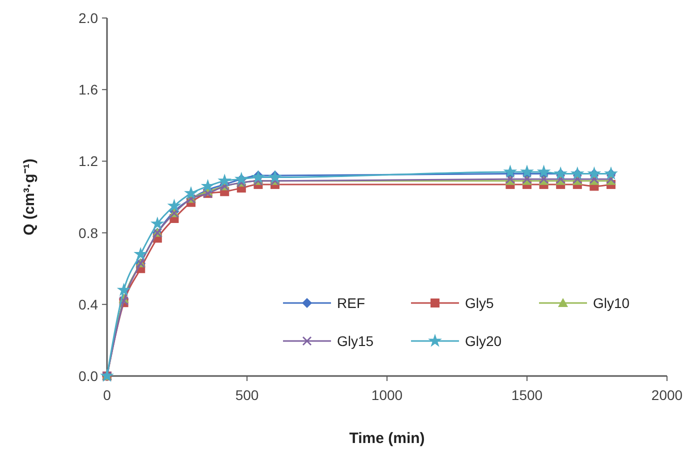 This screenshot has height=450, width=691. What do you see at coordinates (355, 341) in the screenshot?
I see `legend-label: Gly15` at bounding box center [355, 341].